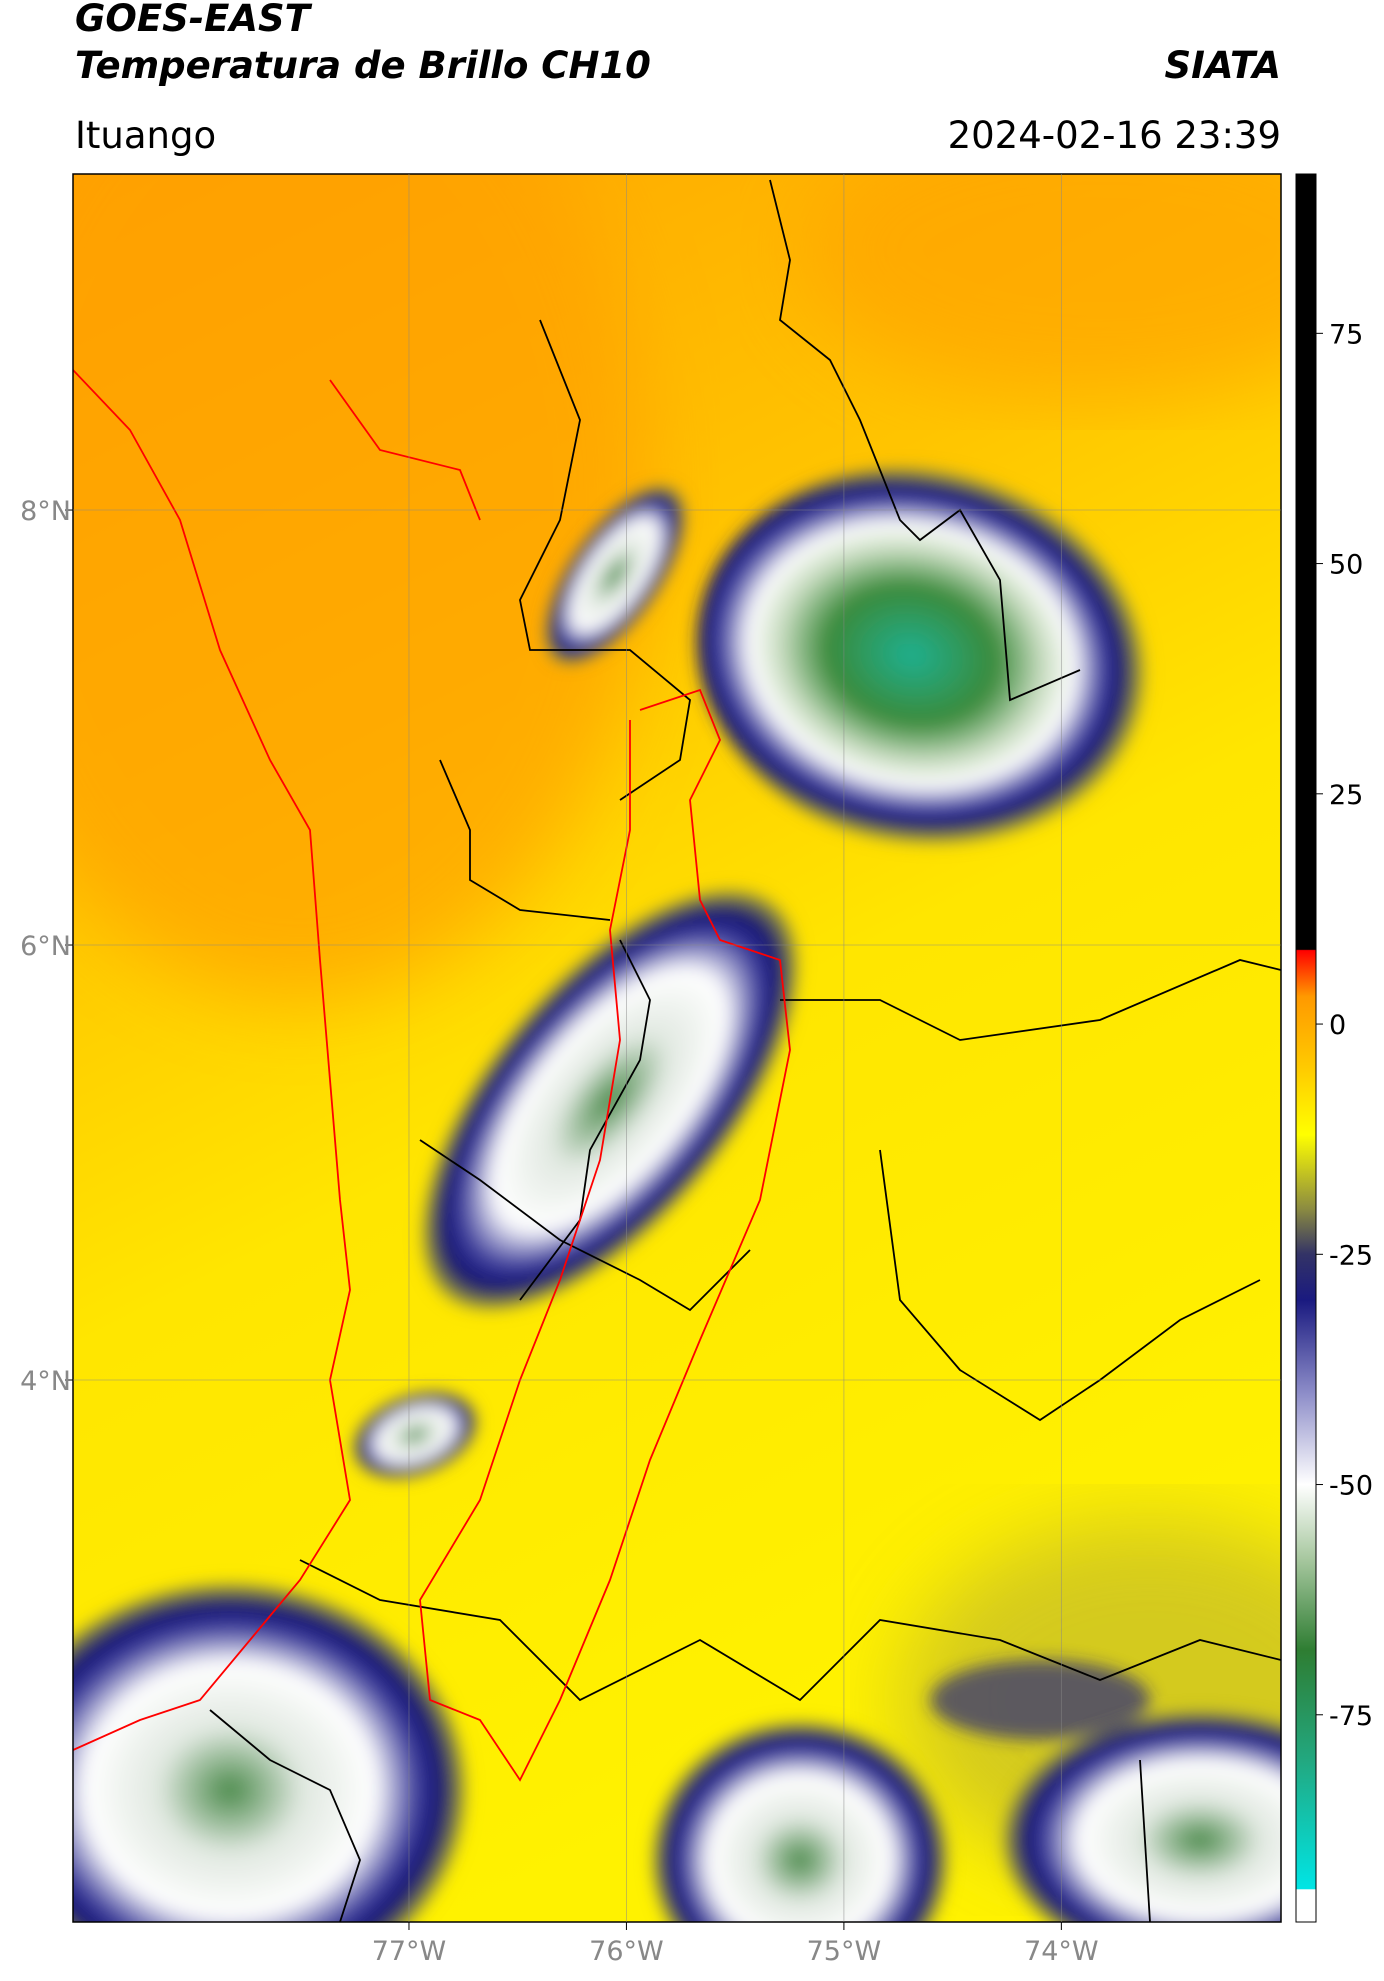  I want to click on lon-tick-label: 74°W, so click(1061, 1951).